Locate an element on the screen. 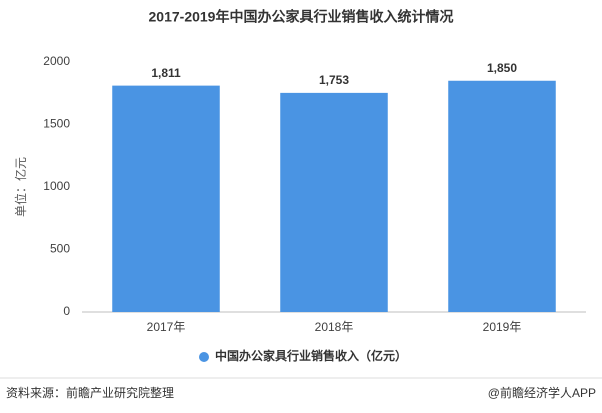  value-label: 1,850 is located at coordinates (502, 68).